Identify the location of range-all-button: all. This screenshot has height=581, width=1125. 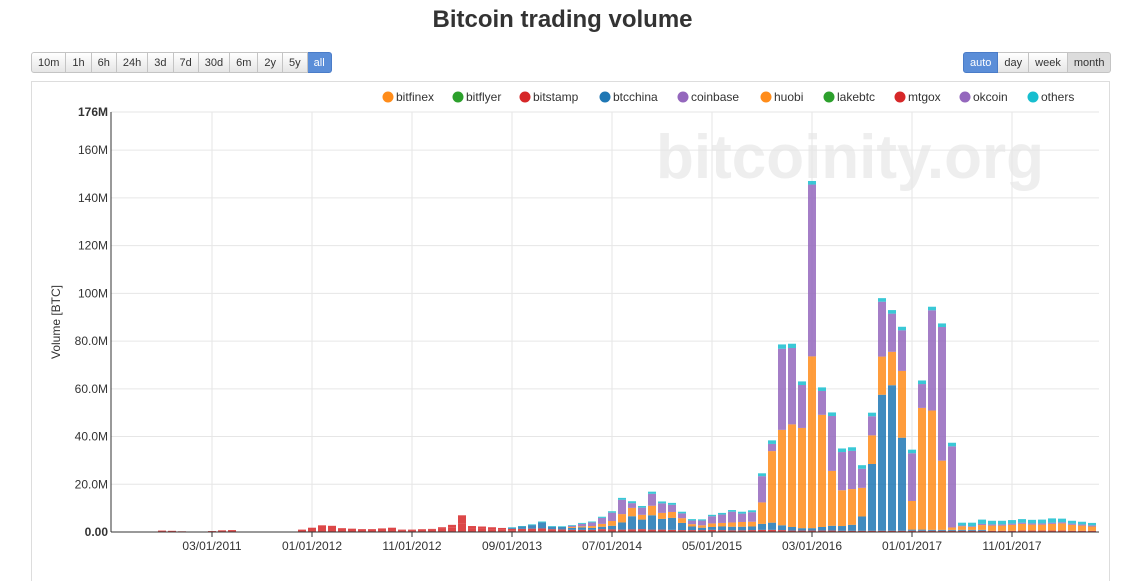
(319, 62).